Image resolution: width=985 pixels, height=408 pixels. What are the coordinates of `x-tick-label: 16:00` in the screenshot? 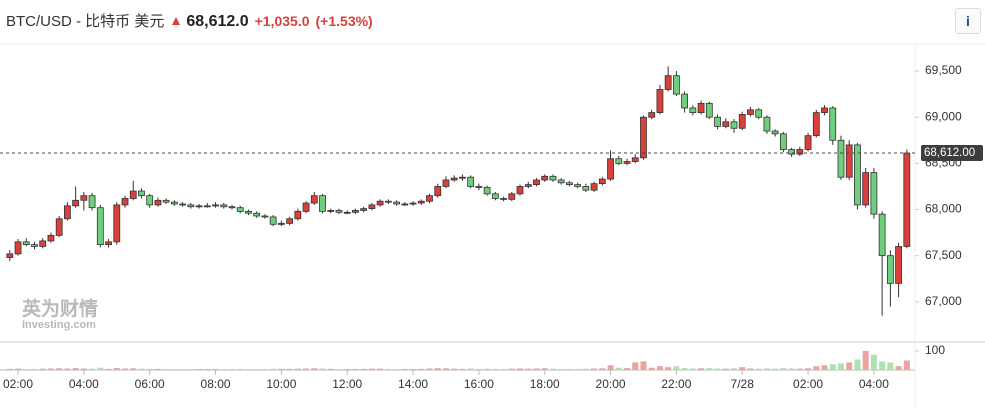 It's located at (479, 384).